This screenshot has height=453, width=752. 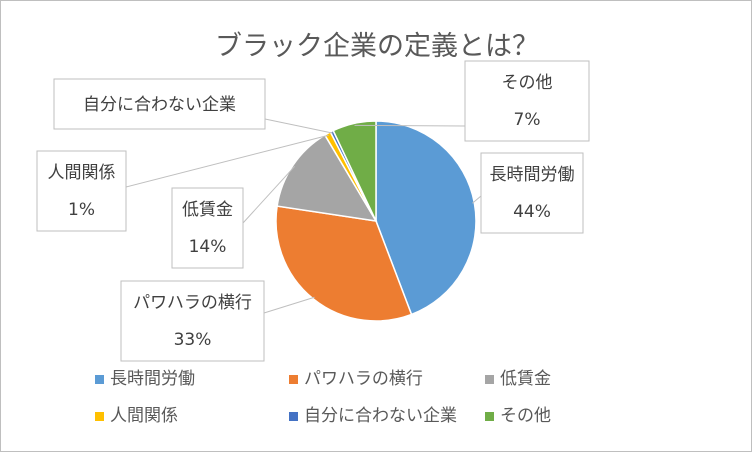 I want to click on data-label-category: 長時間労働, so click(x=532, y=175).